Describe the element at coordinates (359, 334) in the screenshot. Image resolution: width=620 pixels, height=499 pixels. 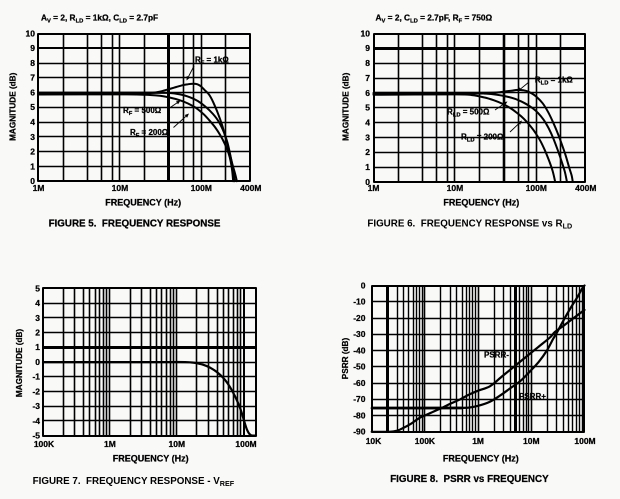
I see `svg-text: -30` at that location.